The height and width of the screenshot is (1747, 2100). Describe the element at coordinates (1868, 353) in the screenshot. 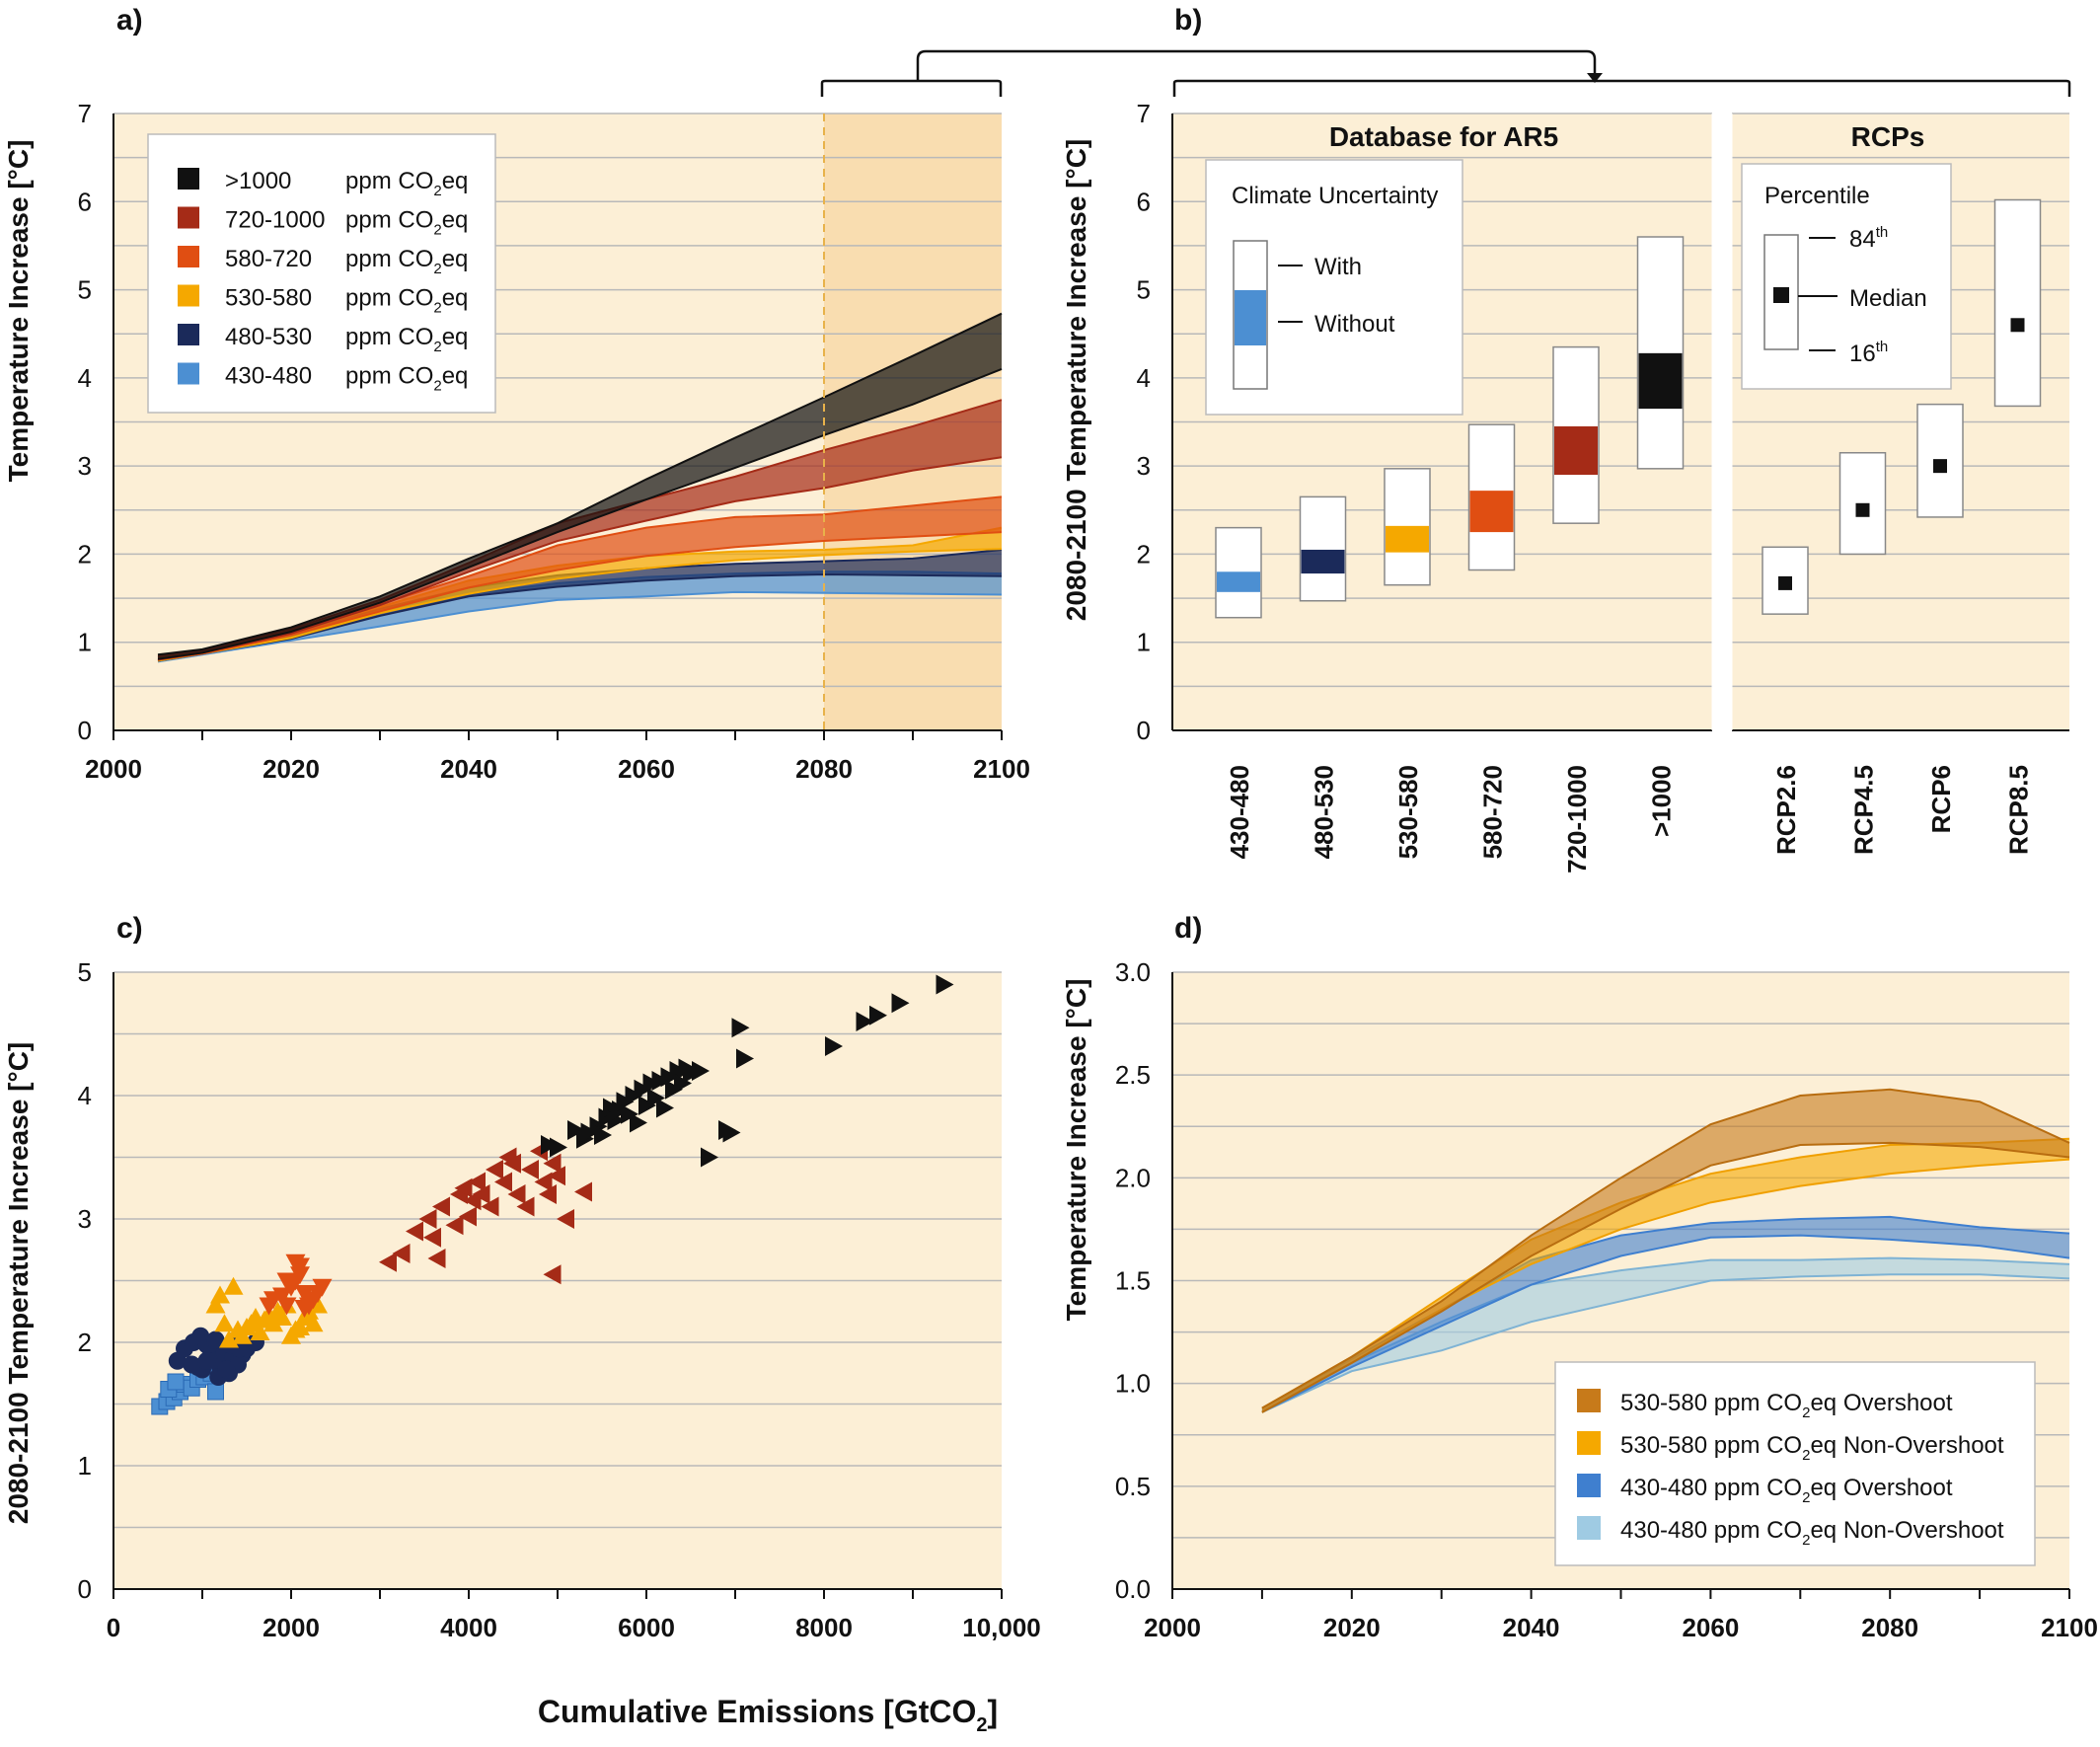

I see `percentile-legend-16-label: 16th` at that location.